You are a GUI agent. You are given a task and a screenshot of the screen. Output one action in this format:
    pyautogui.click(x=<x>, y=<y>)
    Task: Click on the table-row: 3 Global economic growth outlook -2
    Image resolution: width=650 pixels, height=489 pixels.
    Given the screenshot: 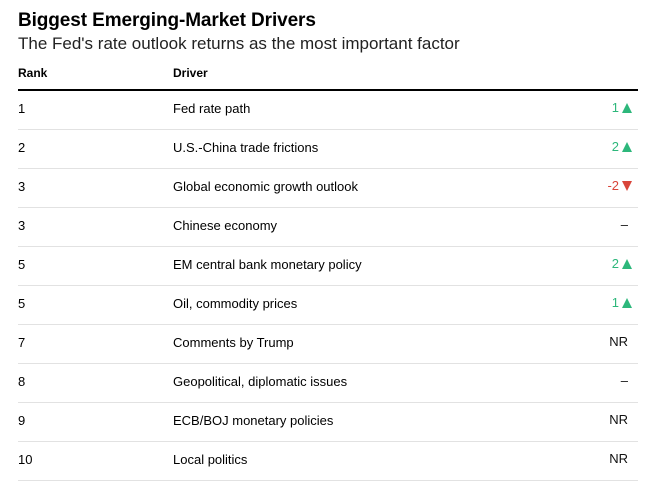 What is the action you would take?
    pyautogui.click(x=328, y=188)
    